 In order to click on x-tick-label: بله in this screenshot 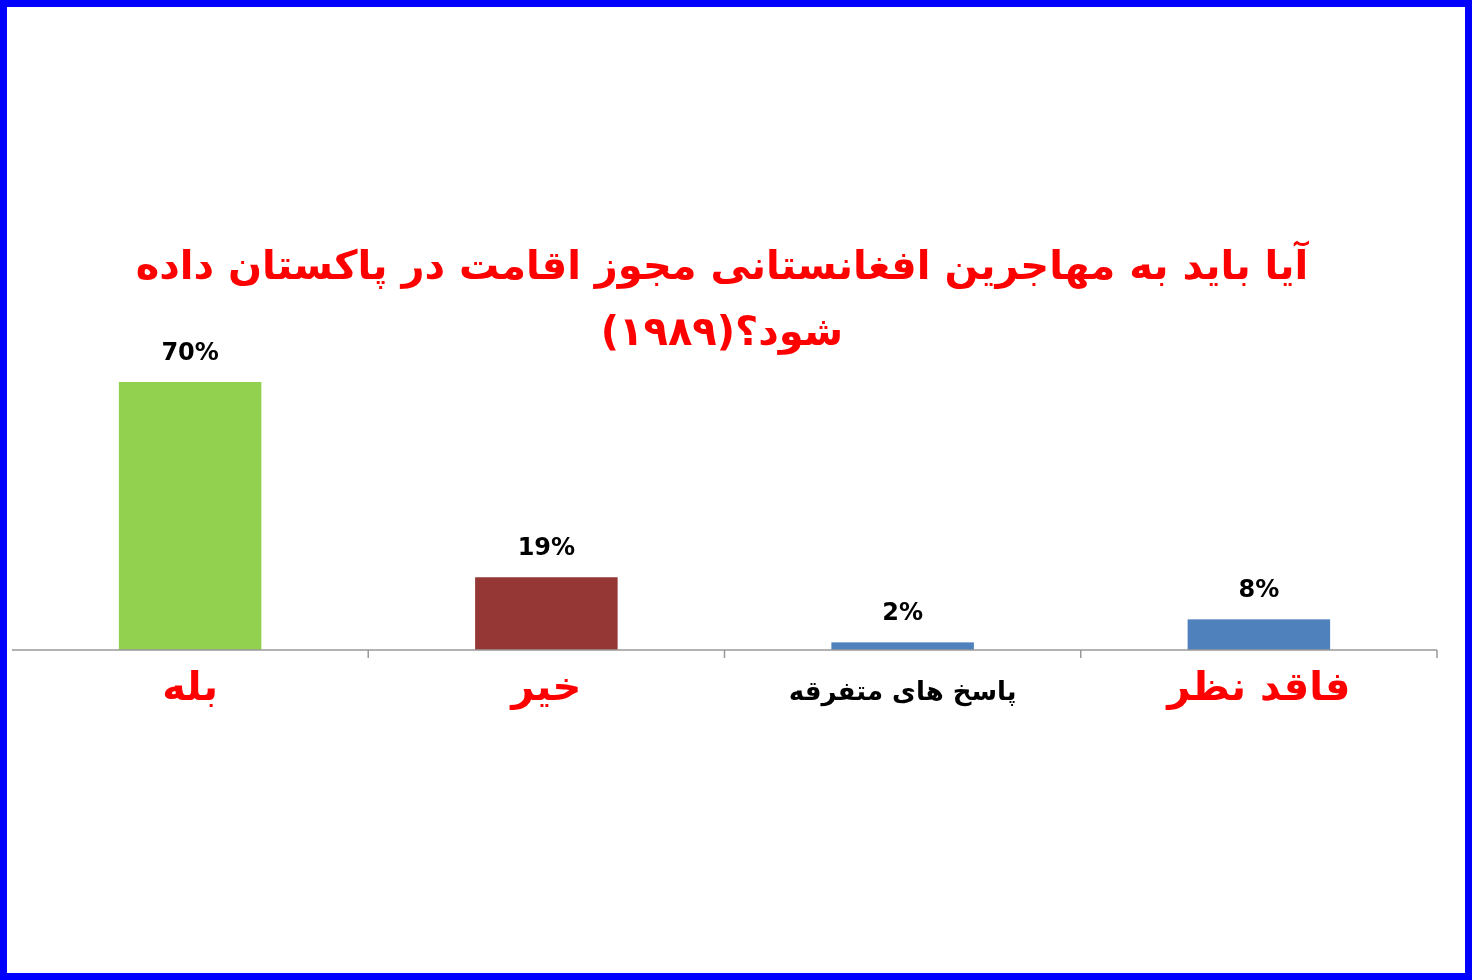, I will do `click(190, 686)`.